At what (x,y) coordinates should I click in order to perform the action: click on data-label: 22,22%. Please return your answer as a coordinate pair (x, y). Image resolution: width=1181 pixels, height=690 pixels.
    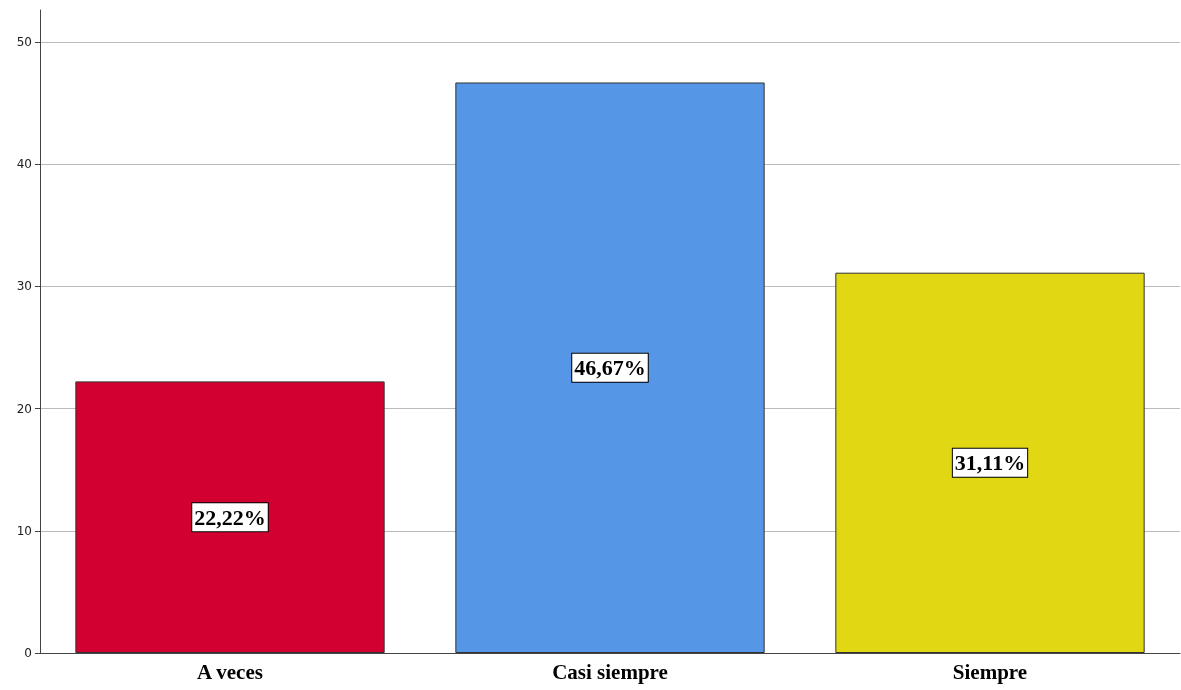
    Looking at the image, I should click on (230, 517).